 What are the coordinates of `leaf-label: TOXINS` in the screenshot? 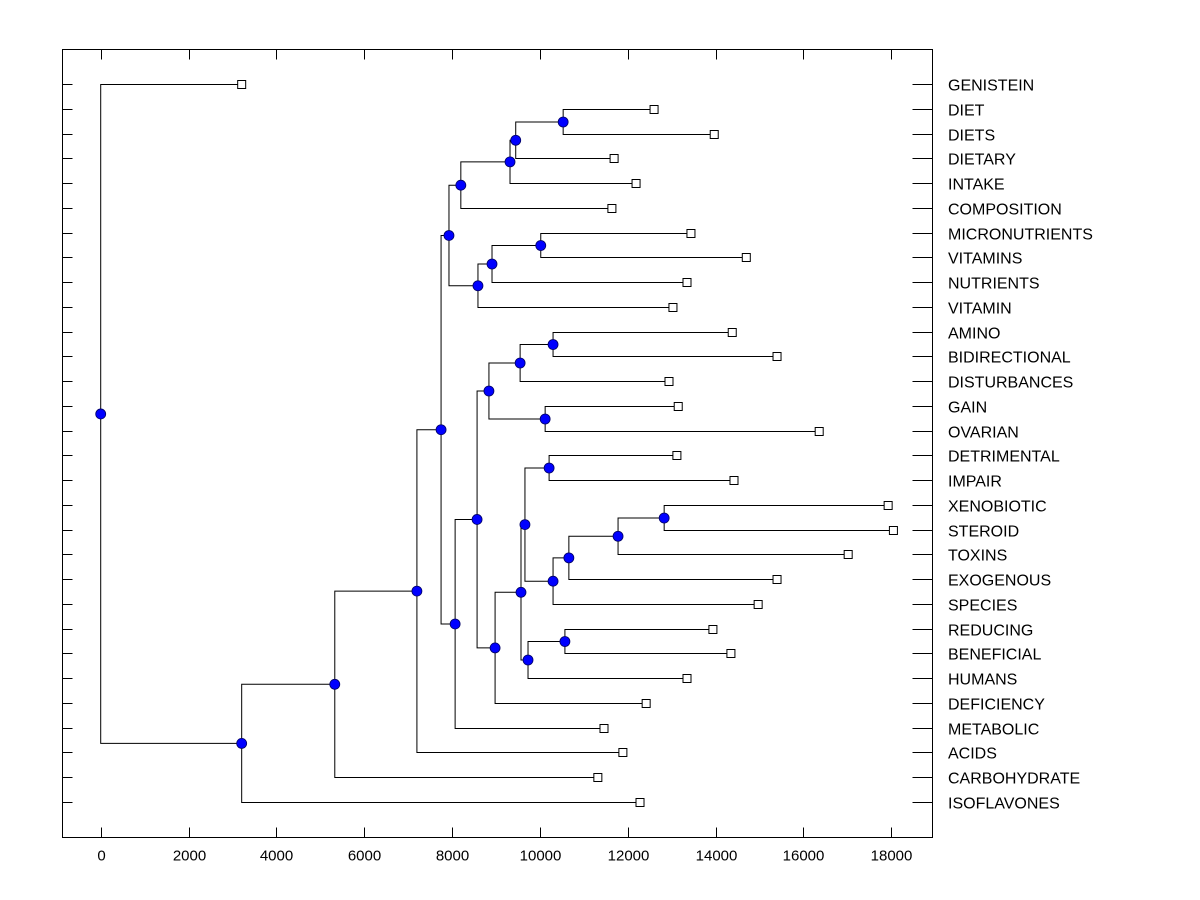 It's located at (977, 556).